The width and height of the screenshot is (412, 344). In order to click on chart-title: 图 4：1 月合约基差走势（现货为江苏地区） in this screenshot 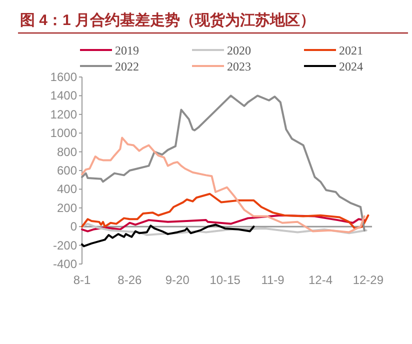, I will do `click(168, 20)`.